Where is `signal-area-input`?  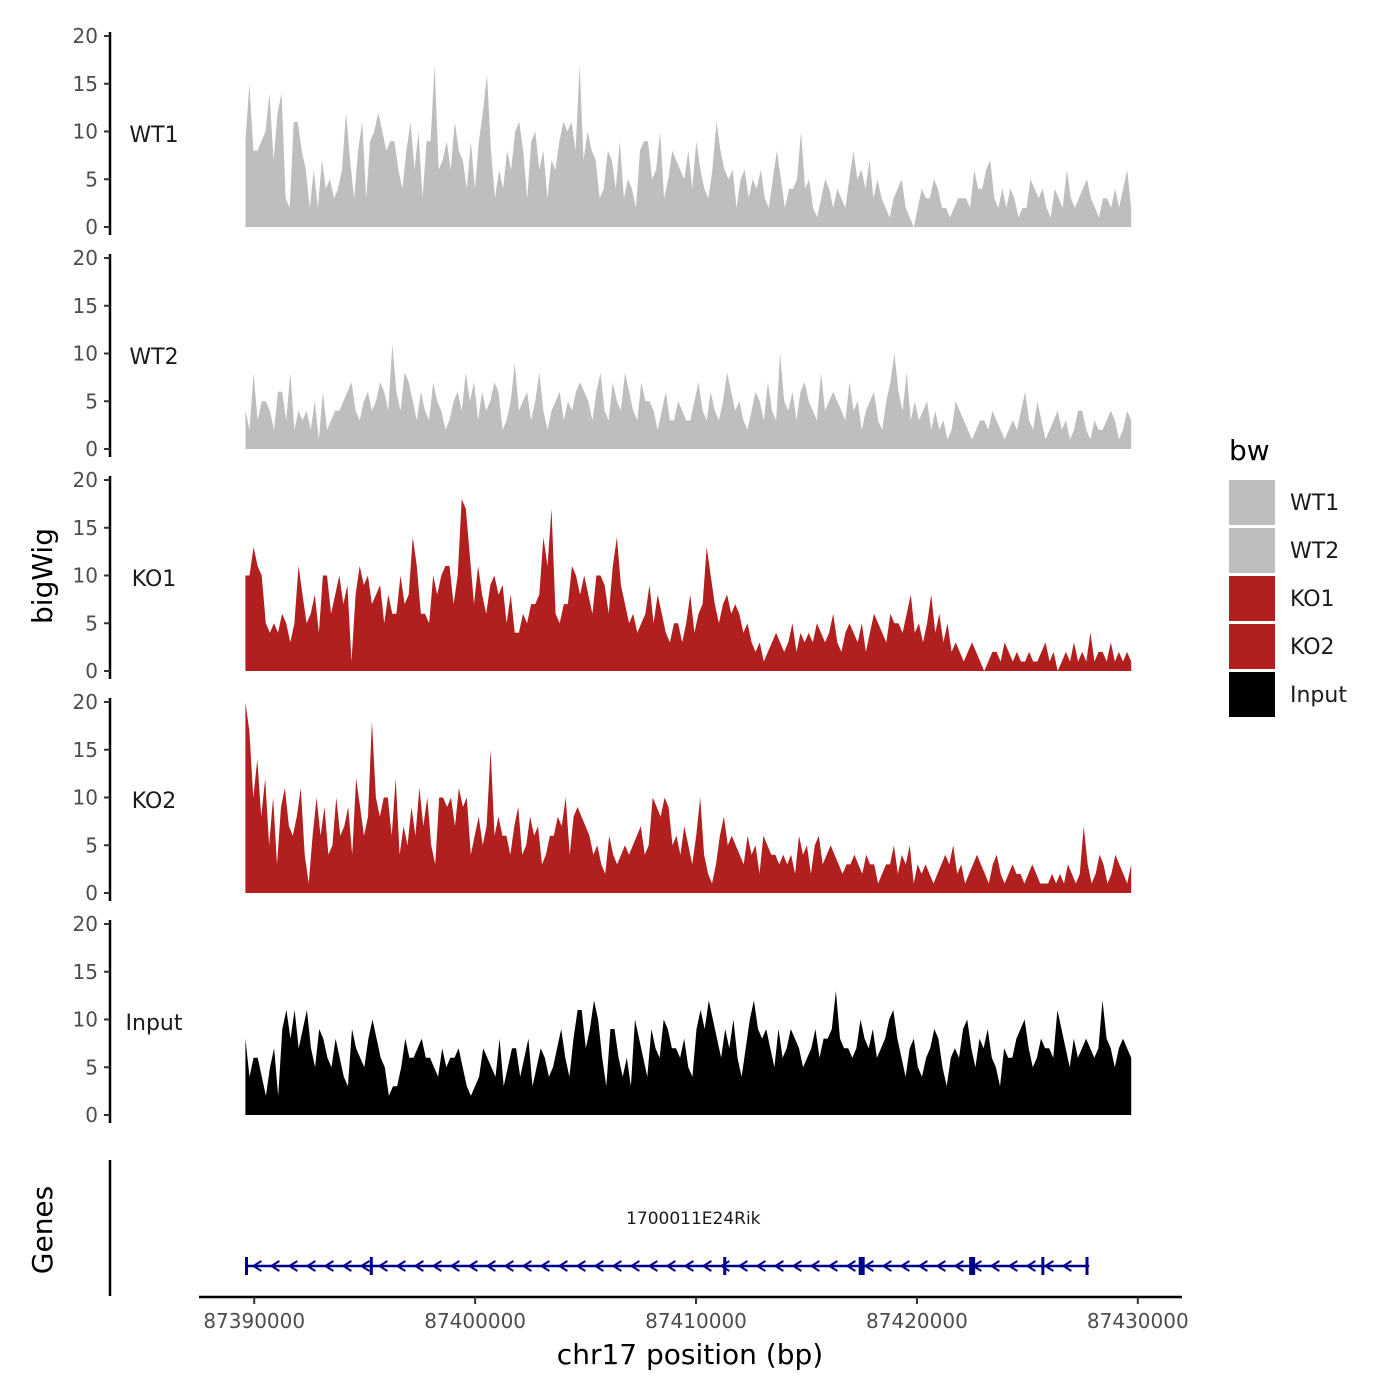
signal-area-input is located at coordinates (688, 1052).